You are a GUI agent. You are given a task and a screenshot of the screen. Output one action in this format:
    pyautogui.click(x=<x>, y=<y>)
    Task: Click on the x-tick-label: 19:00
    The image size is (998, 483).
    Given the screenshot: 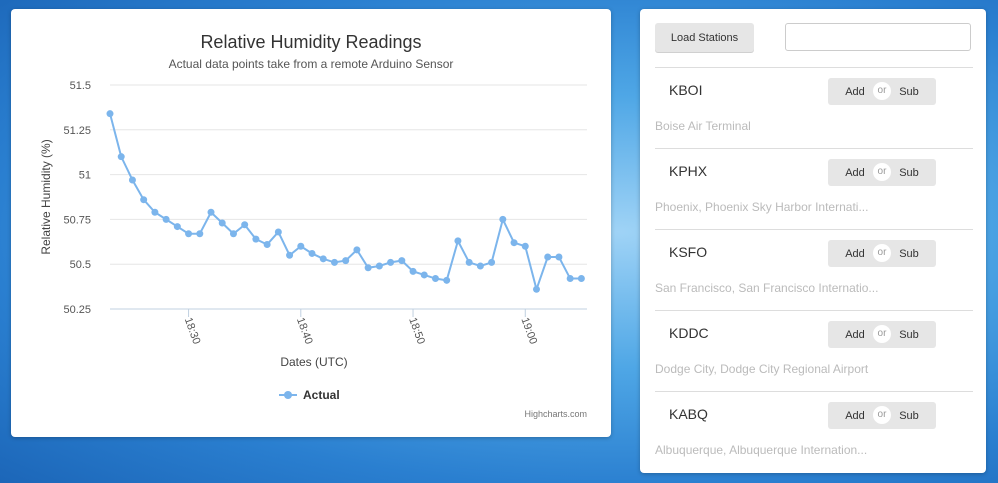 What is the action you would take?
    pyautogui.click(x=528, y=331)
    